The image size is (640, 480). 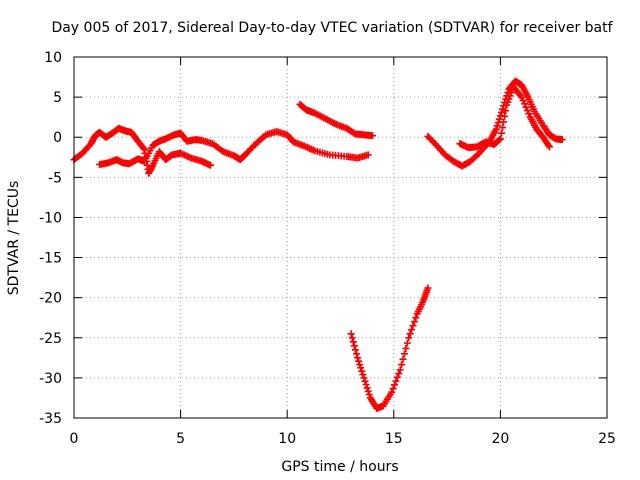 What do you see at coordinates (500, 439) in the screenshot?
I see `x-tick-label: 20` at bounding box center [500, 439].